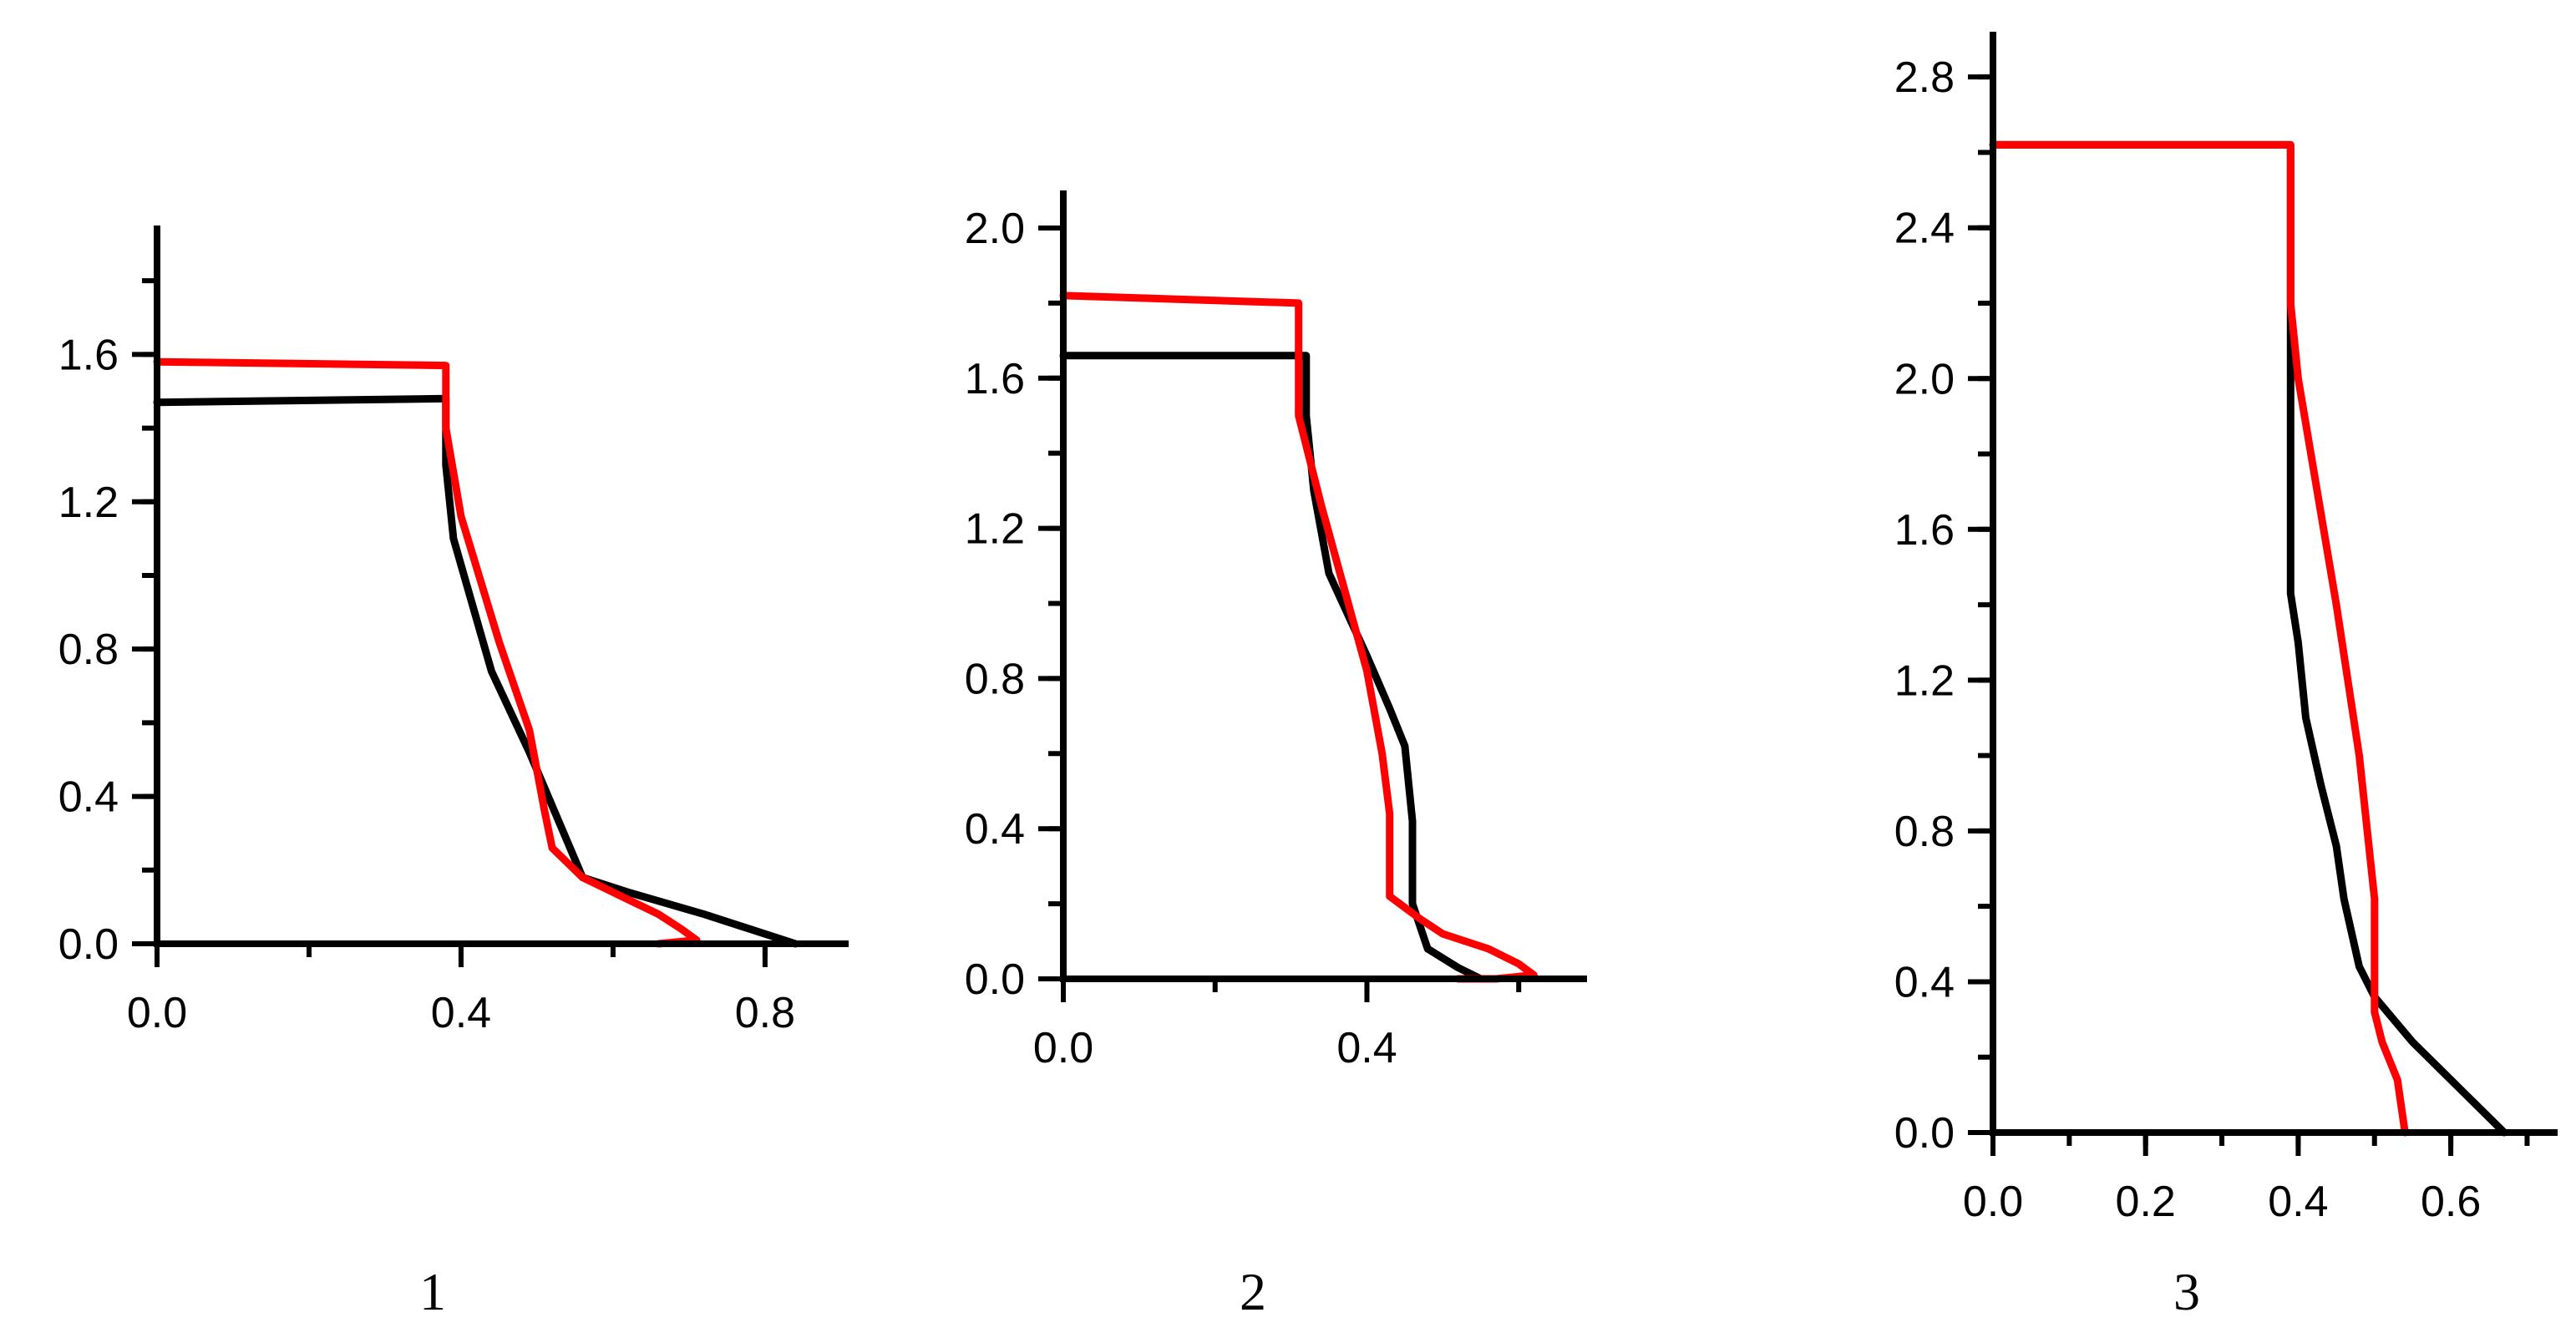 The image size is (2576, 1343). What do you see at coordinates (2451, 1202) in the screenshot?
I see `x-tick-label: 0.6` at bounding box center [2451, 1202].